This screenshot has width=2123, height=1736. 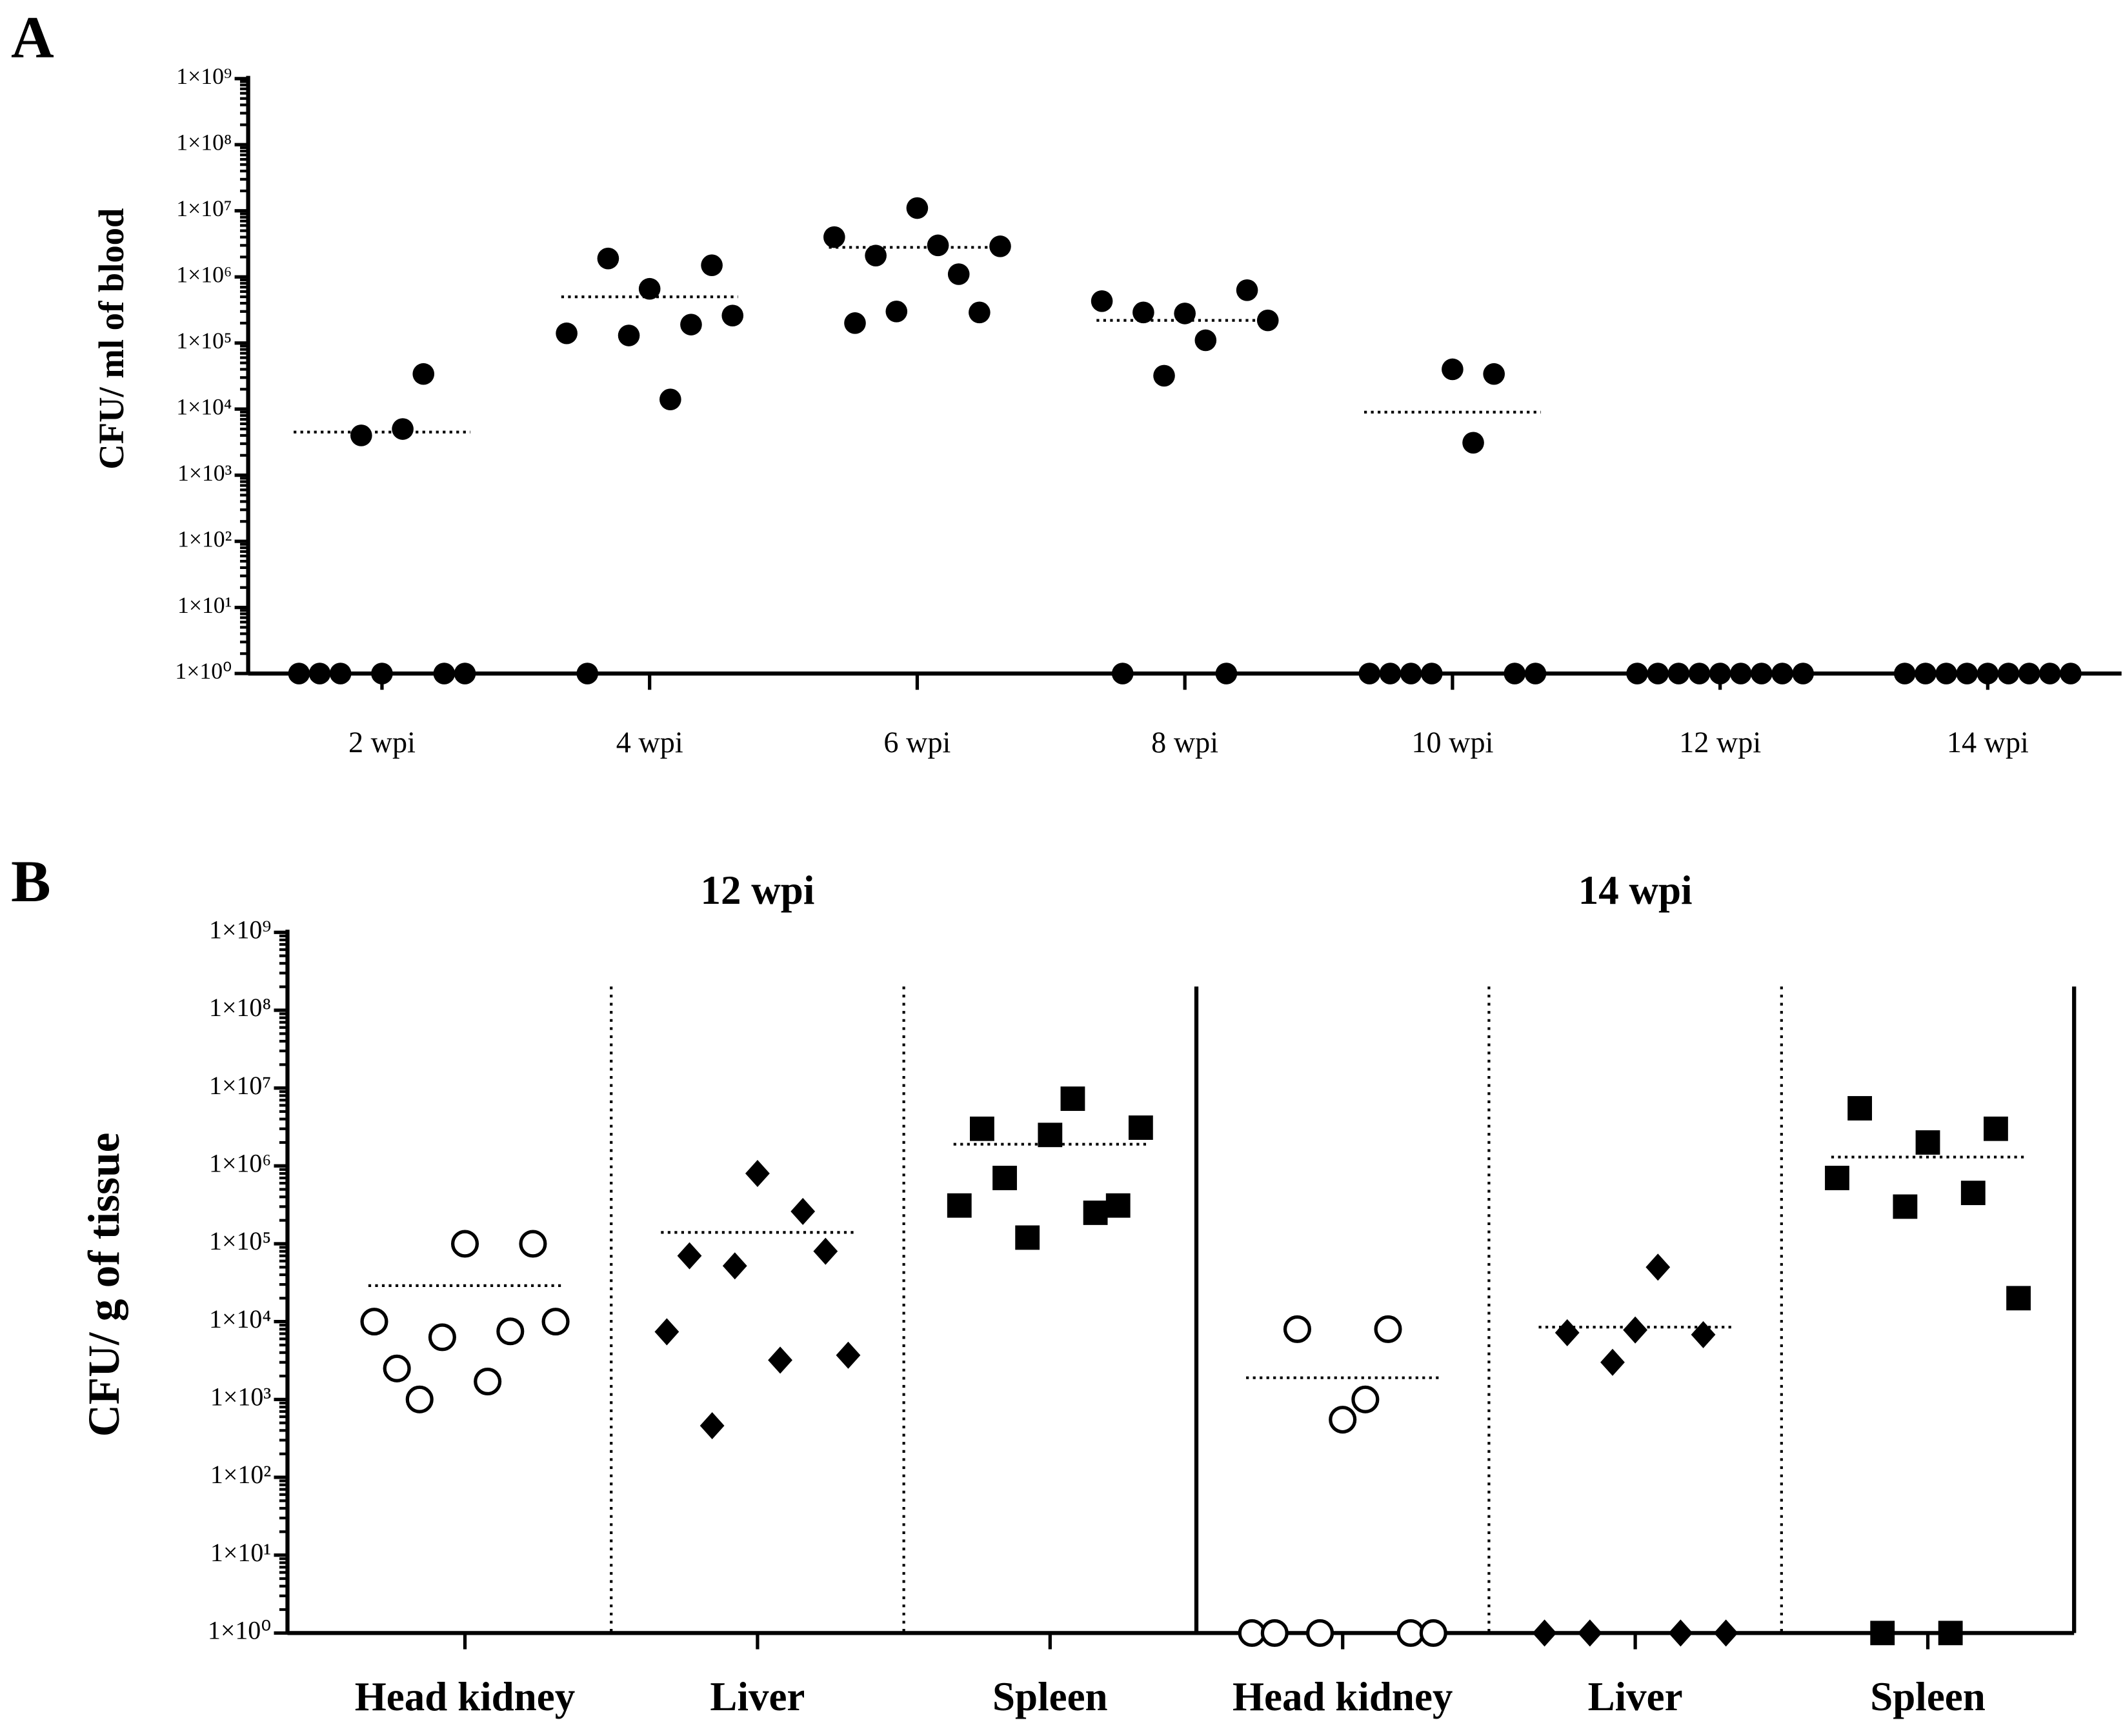 I want to click on y-tick-label: 1×10¹, so click(x=240, y=1552).